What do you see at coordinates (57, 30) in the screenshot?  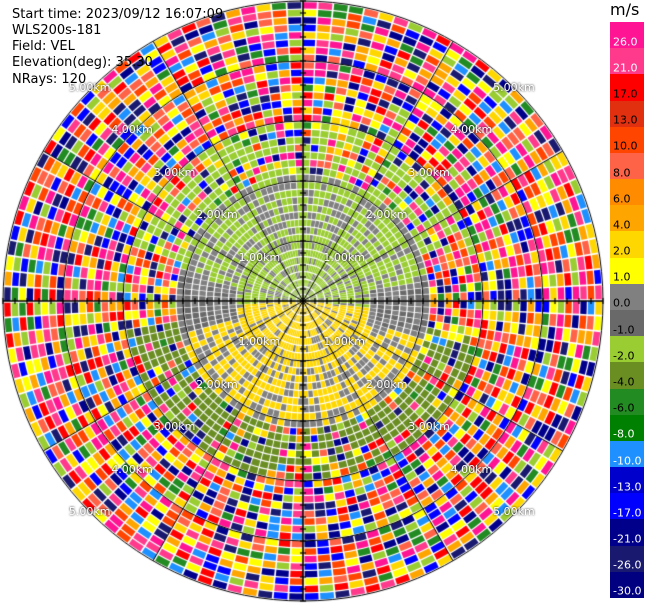 I see `device-label: WLS200s-181` at bounding box center [57, 30].